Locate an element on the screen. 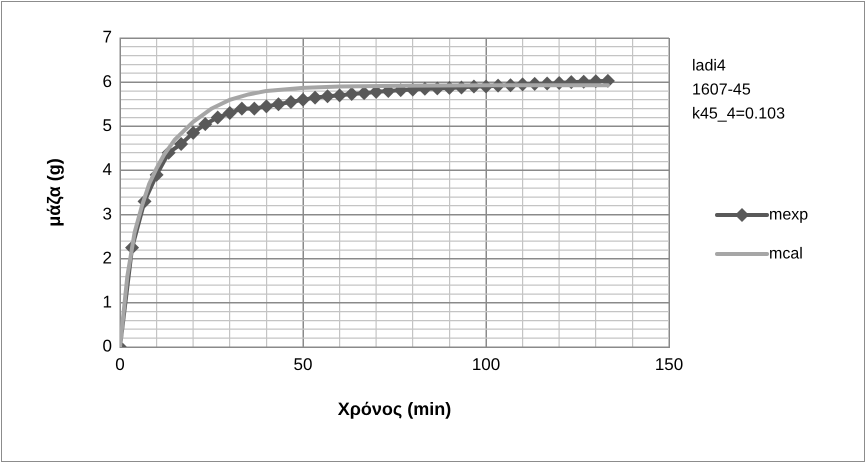  x-axis-title: Χρόνος (min) is located at coordinates (395, 409).